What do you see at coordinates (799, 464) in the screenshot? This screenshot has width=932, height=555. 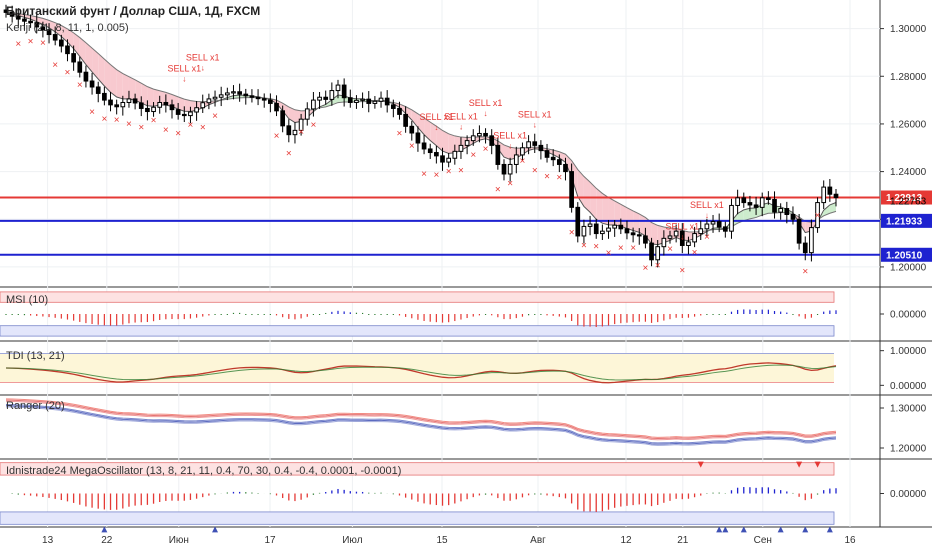 I see `mega-sell-triangle` at bounding box center [799, 464].